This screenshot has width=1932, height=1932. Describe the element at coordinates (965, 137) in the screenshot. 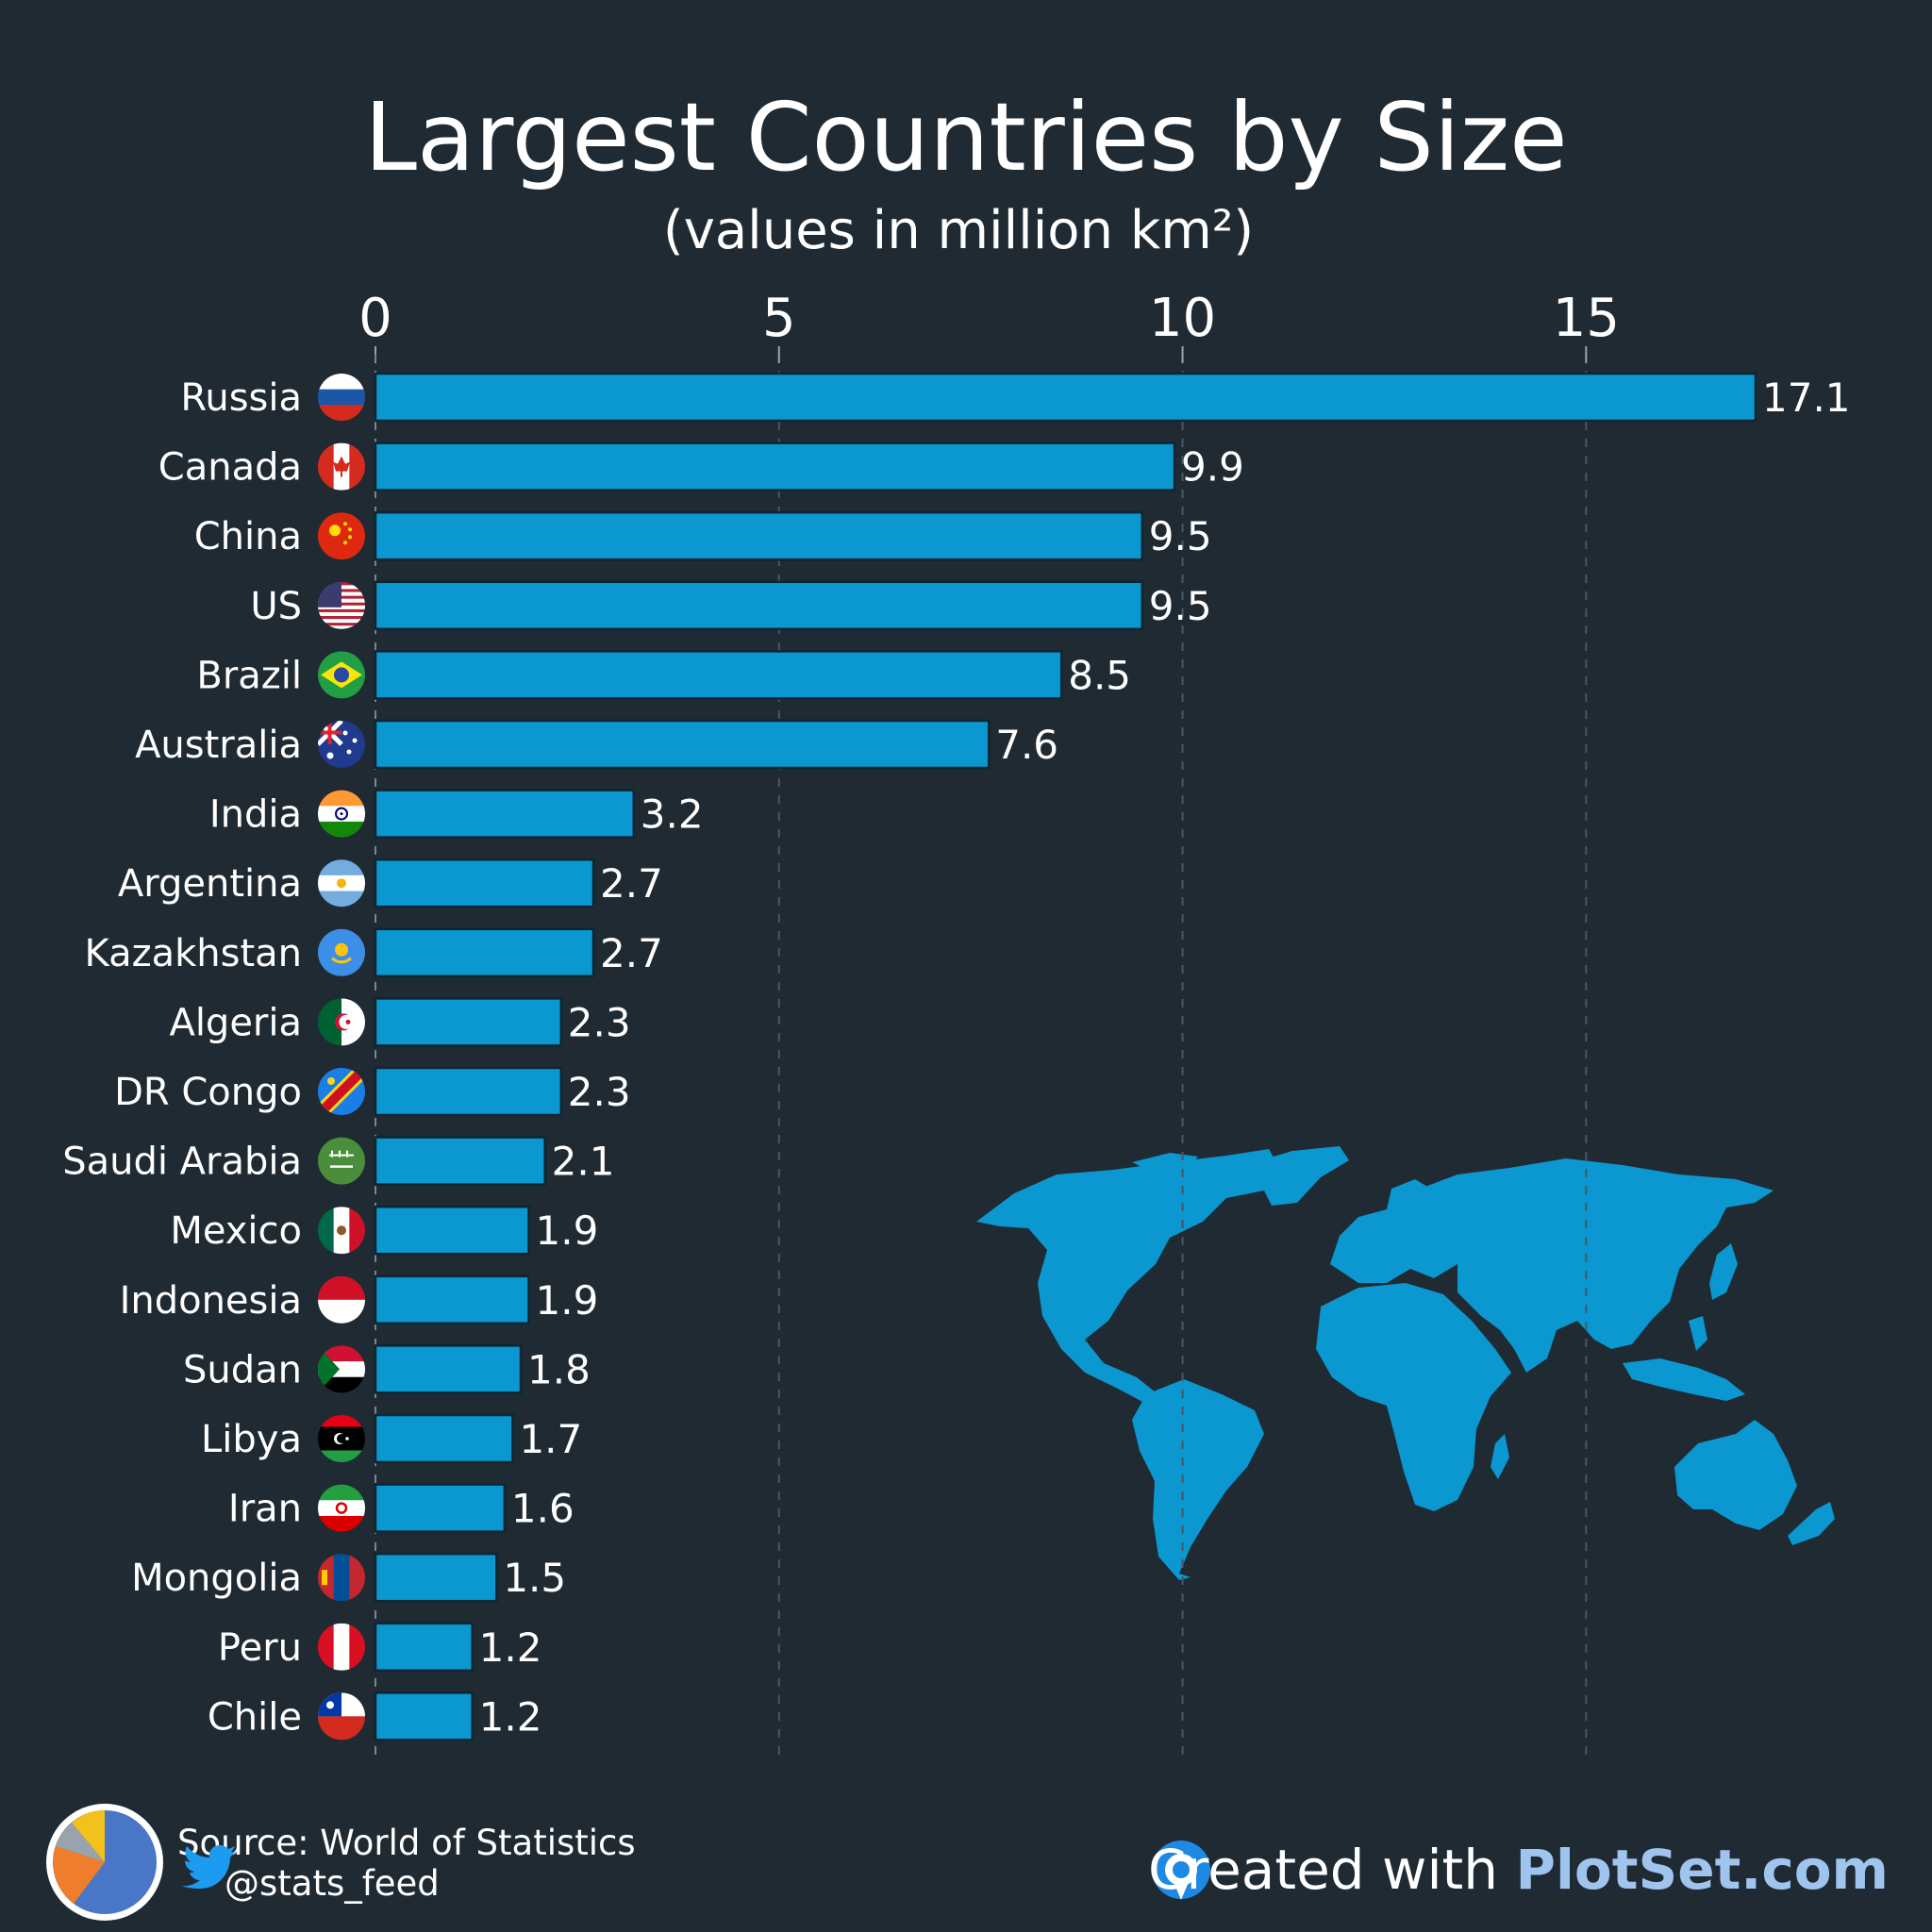

I see `chart-title: Largest Countries by Size` at that location.